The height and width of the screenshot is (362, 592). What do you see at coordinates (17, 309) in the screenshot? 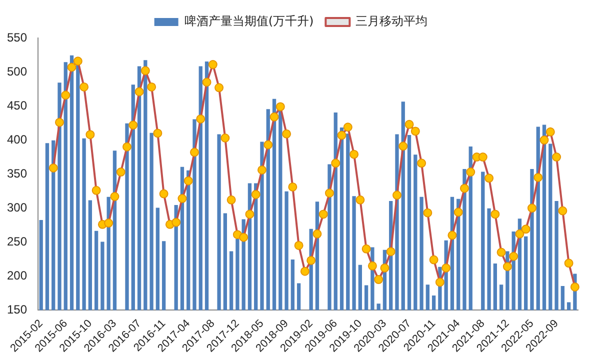
I see `y-tick-label: 150` at bounding box center [17, 309].